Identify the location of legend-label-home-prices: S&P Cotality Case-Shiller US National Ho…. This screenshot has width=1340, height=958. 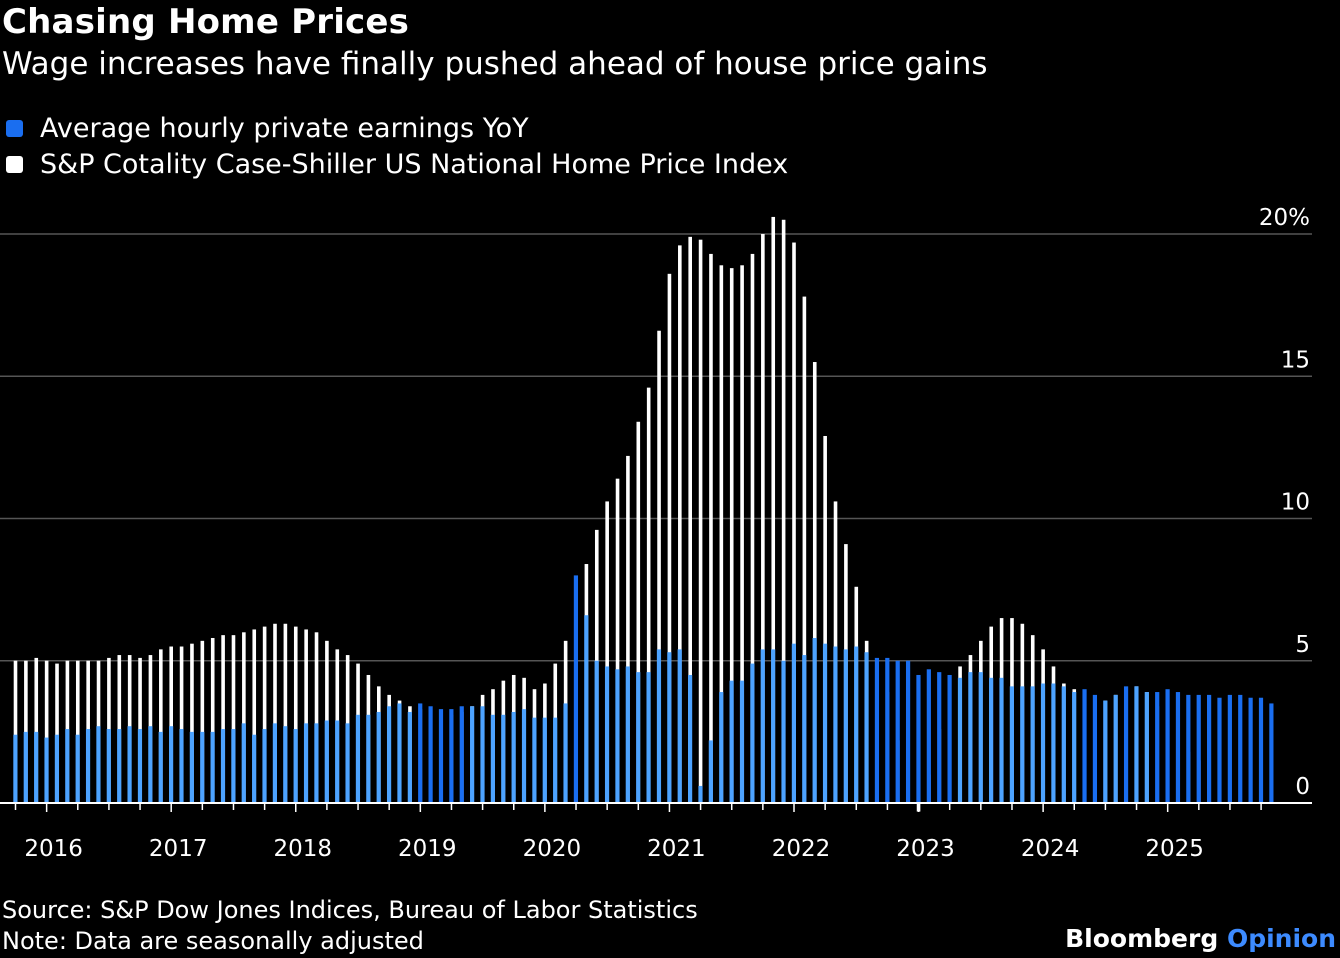
(414, 164).